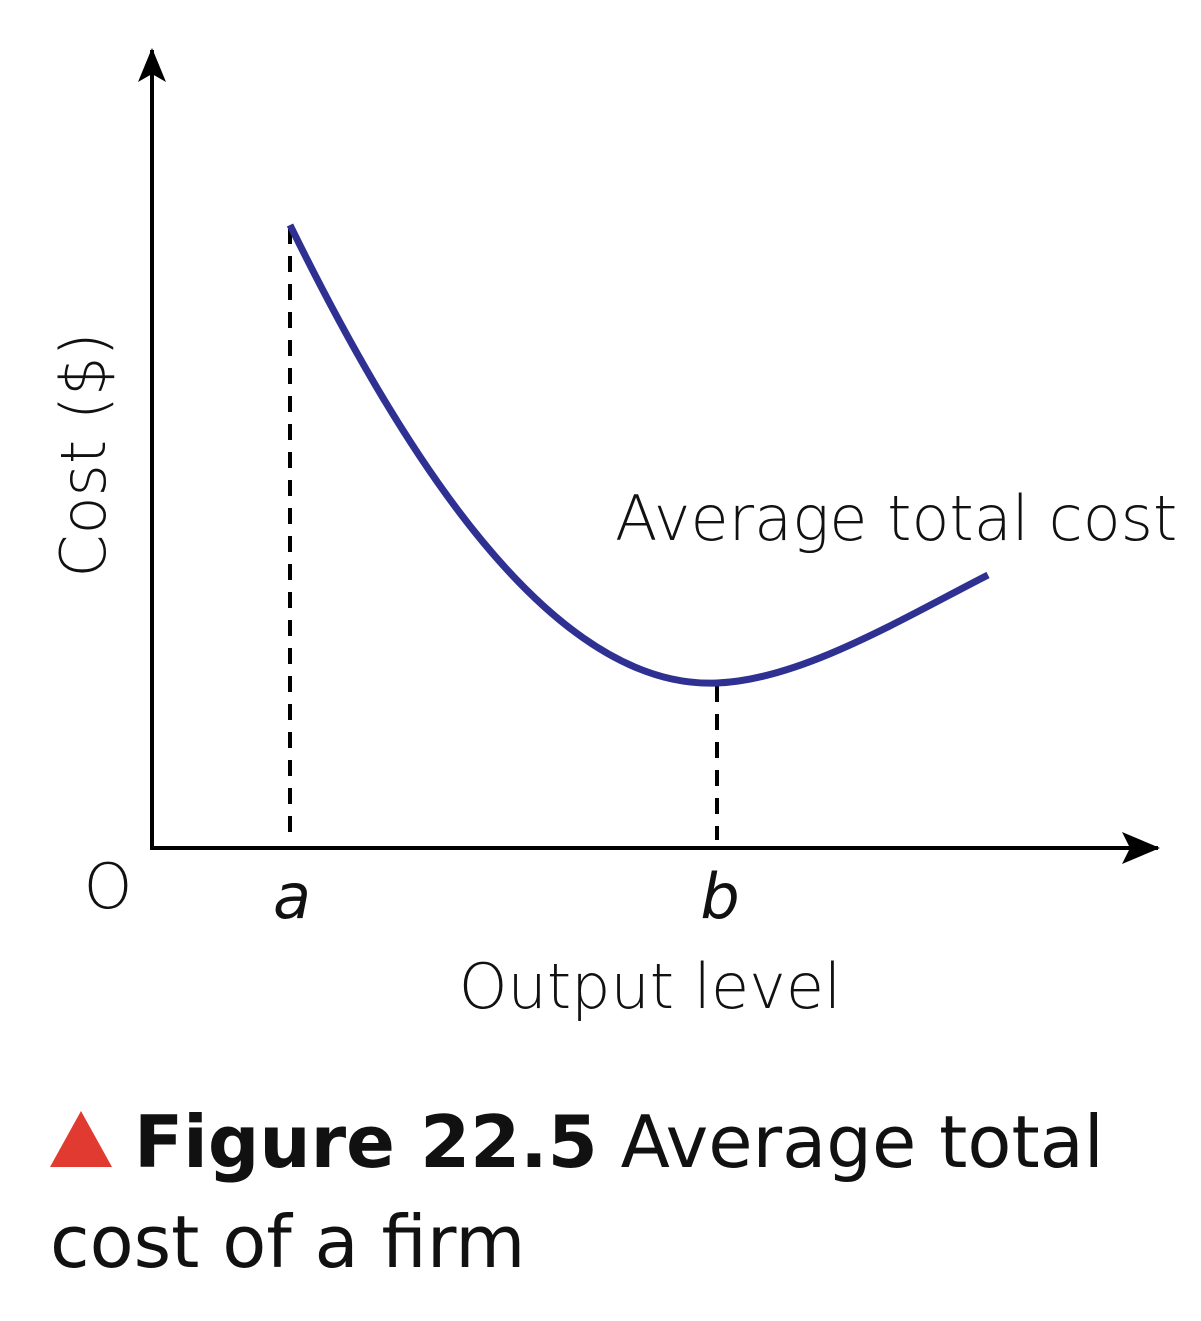  What do you see at coordinates (292, 896) in the screenshot?
I see `x-marker: a` at bounding box center [292, 896].